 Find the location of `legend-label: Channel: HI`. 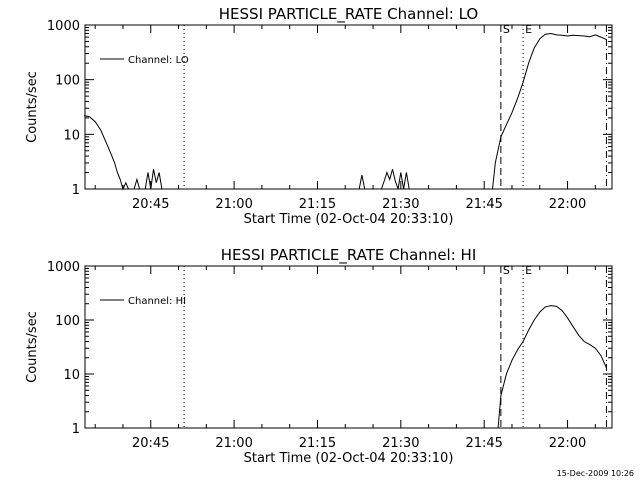

legend-label: Channel: HI is located at coordinates (157, 301).